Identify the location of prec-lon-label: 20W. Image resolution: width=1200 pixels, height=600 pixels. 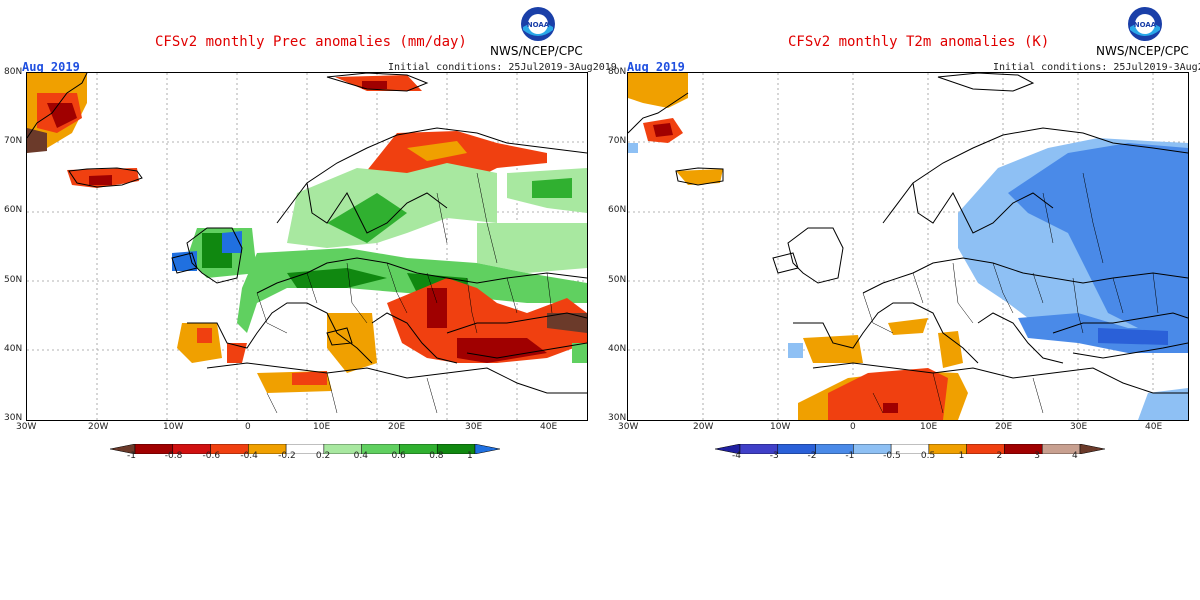
(98, 427).